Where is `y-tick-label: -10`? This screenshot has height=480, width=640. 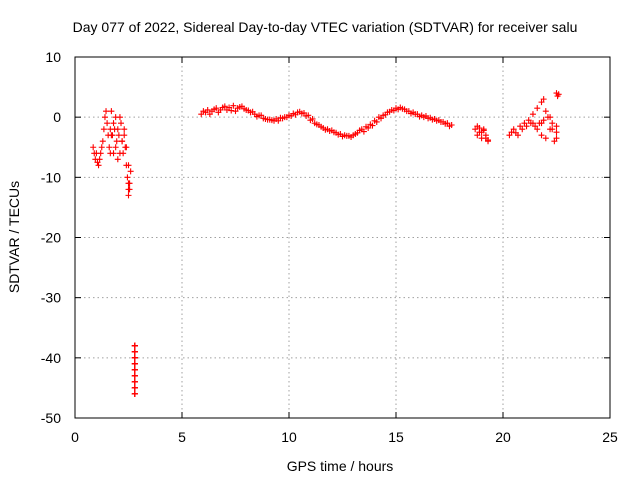
y-tick-label: -10 is located at coordinates (51, 177).